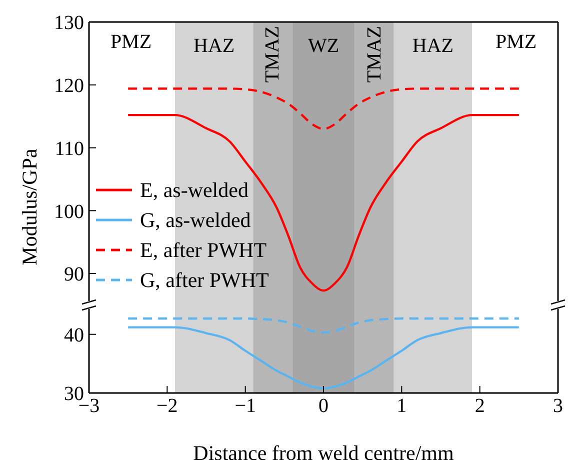 The height and width of the screenshot is (460, 568). I want to click on y-tick-label: 120, so click(69, 85).